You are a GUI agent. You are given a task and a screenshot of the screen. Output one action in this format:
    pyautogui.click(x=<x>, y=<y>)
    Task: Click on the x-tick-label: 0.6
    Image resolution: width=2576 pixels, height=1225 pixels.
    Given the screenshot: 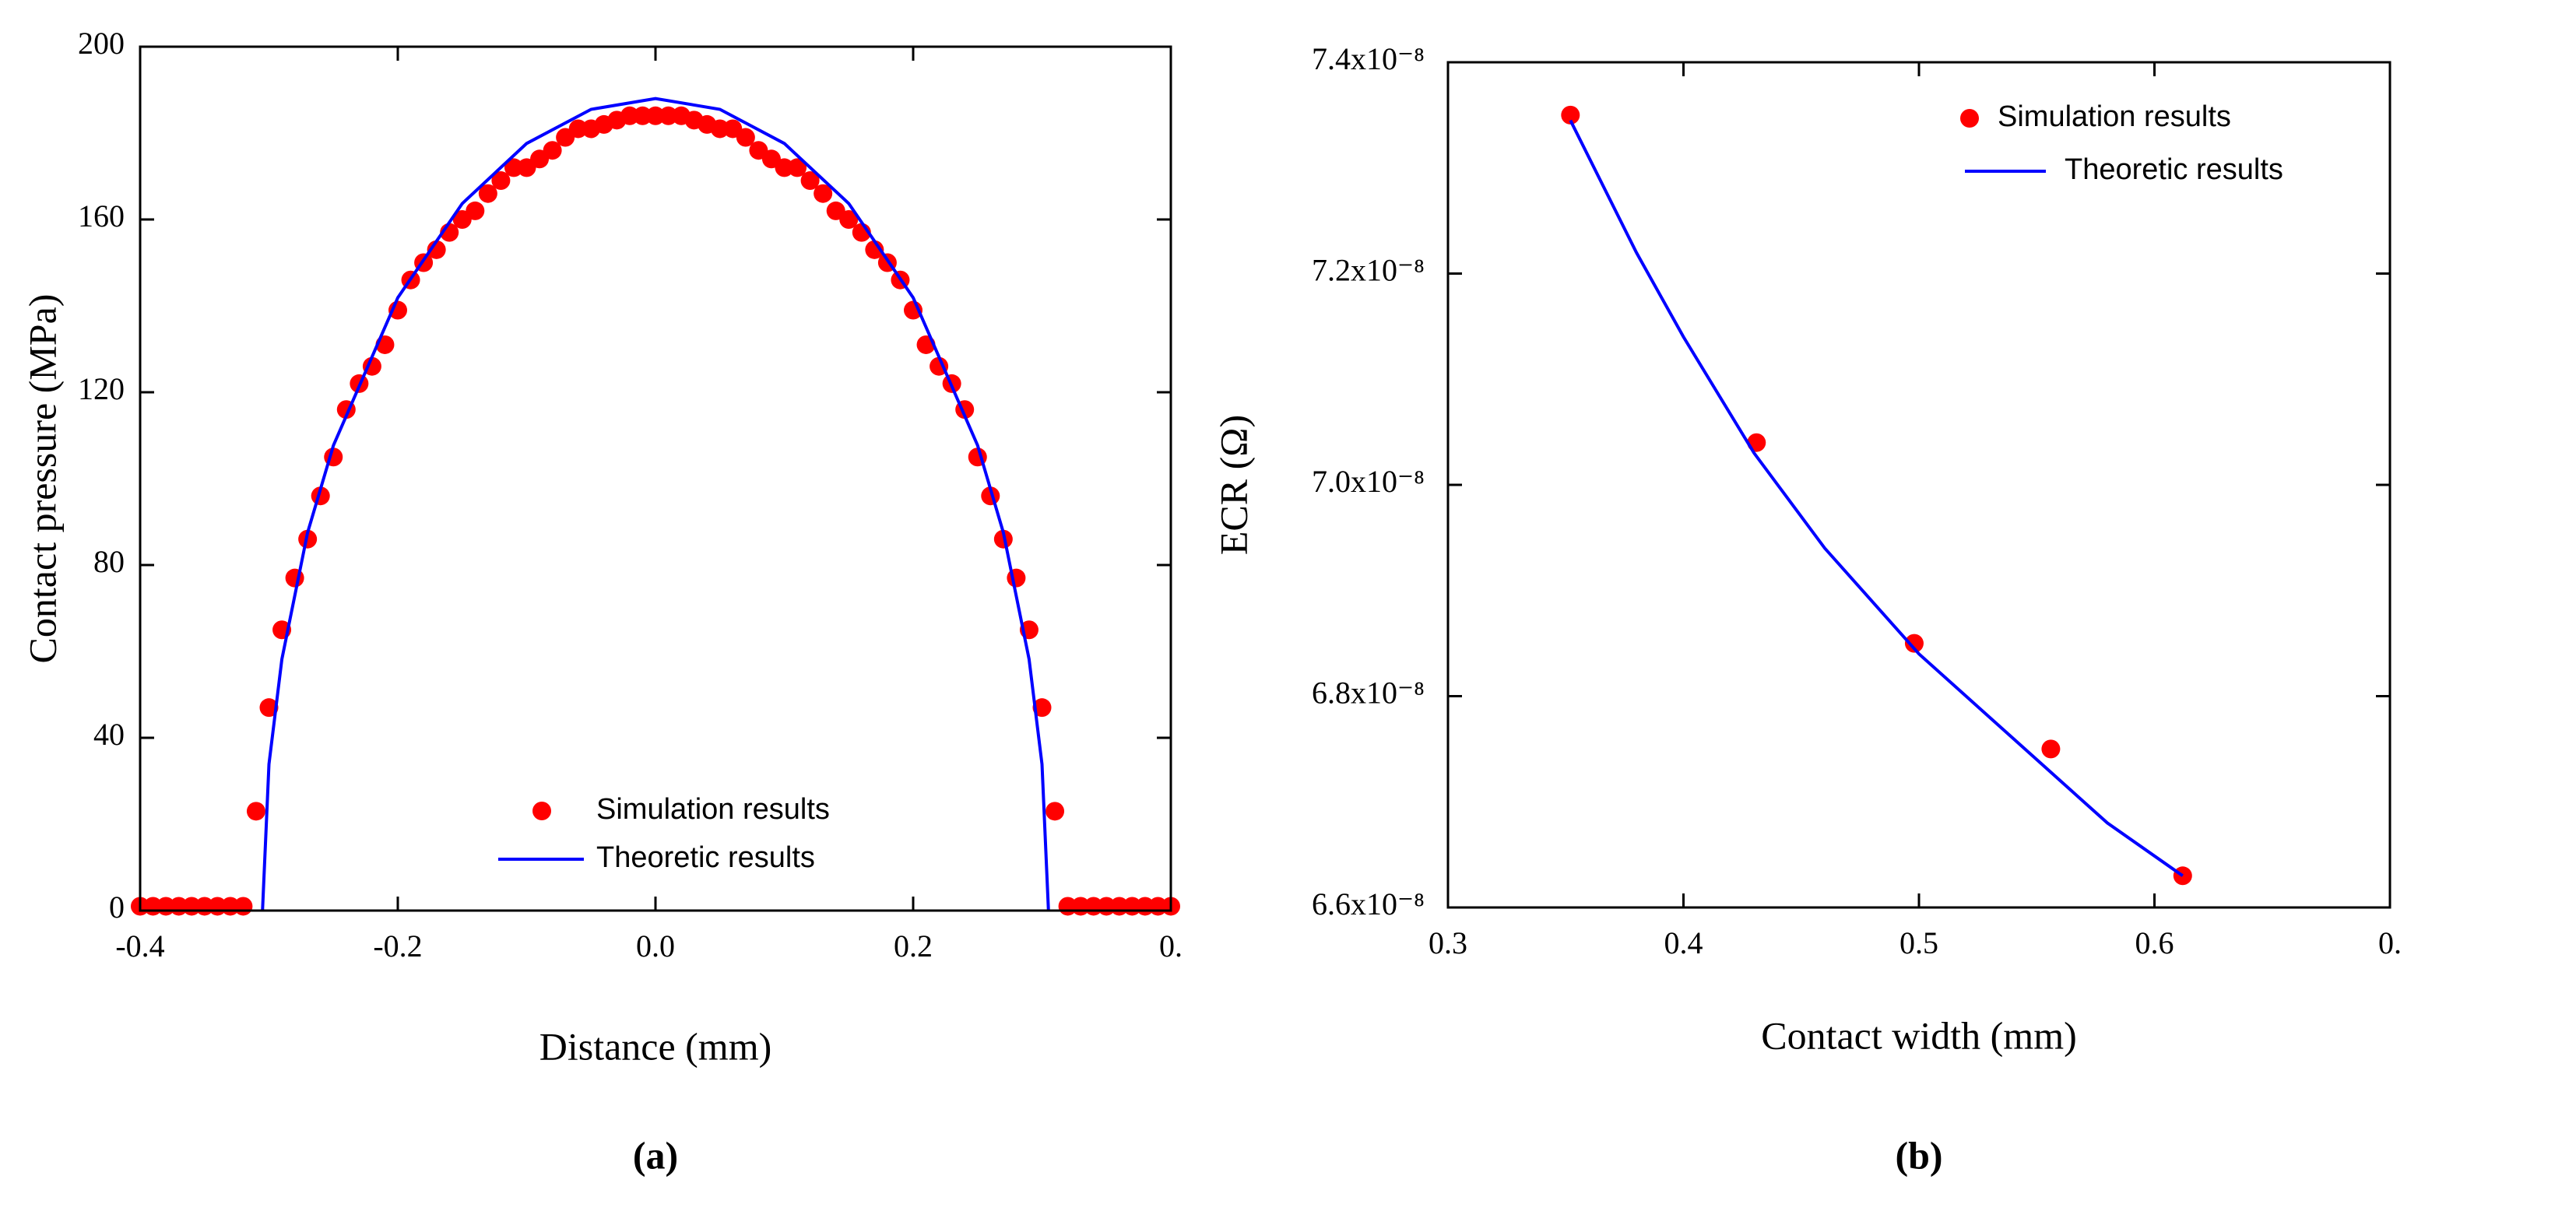 What is the action you would take?
    pyautogui.click(x=2154, y=943)
    